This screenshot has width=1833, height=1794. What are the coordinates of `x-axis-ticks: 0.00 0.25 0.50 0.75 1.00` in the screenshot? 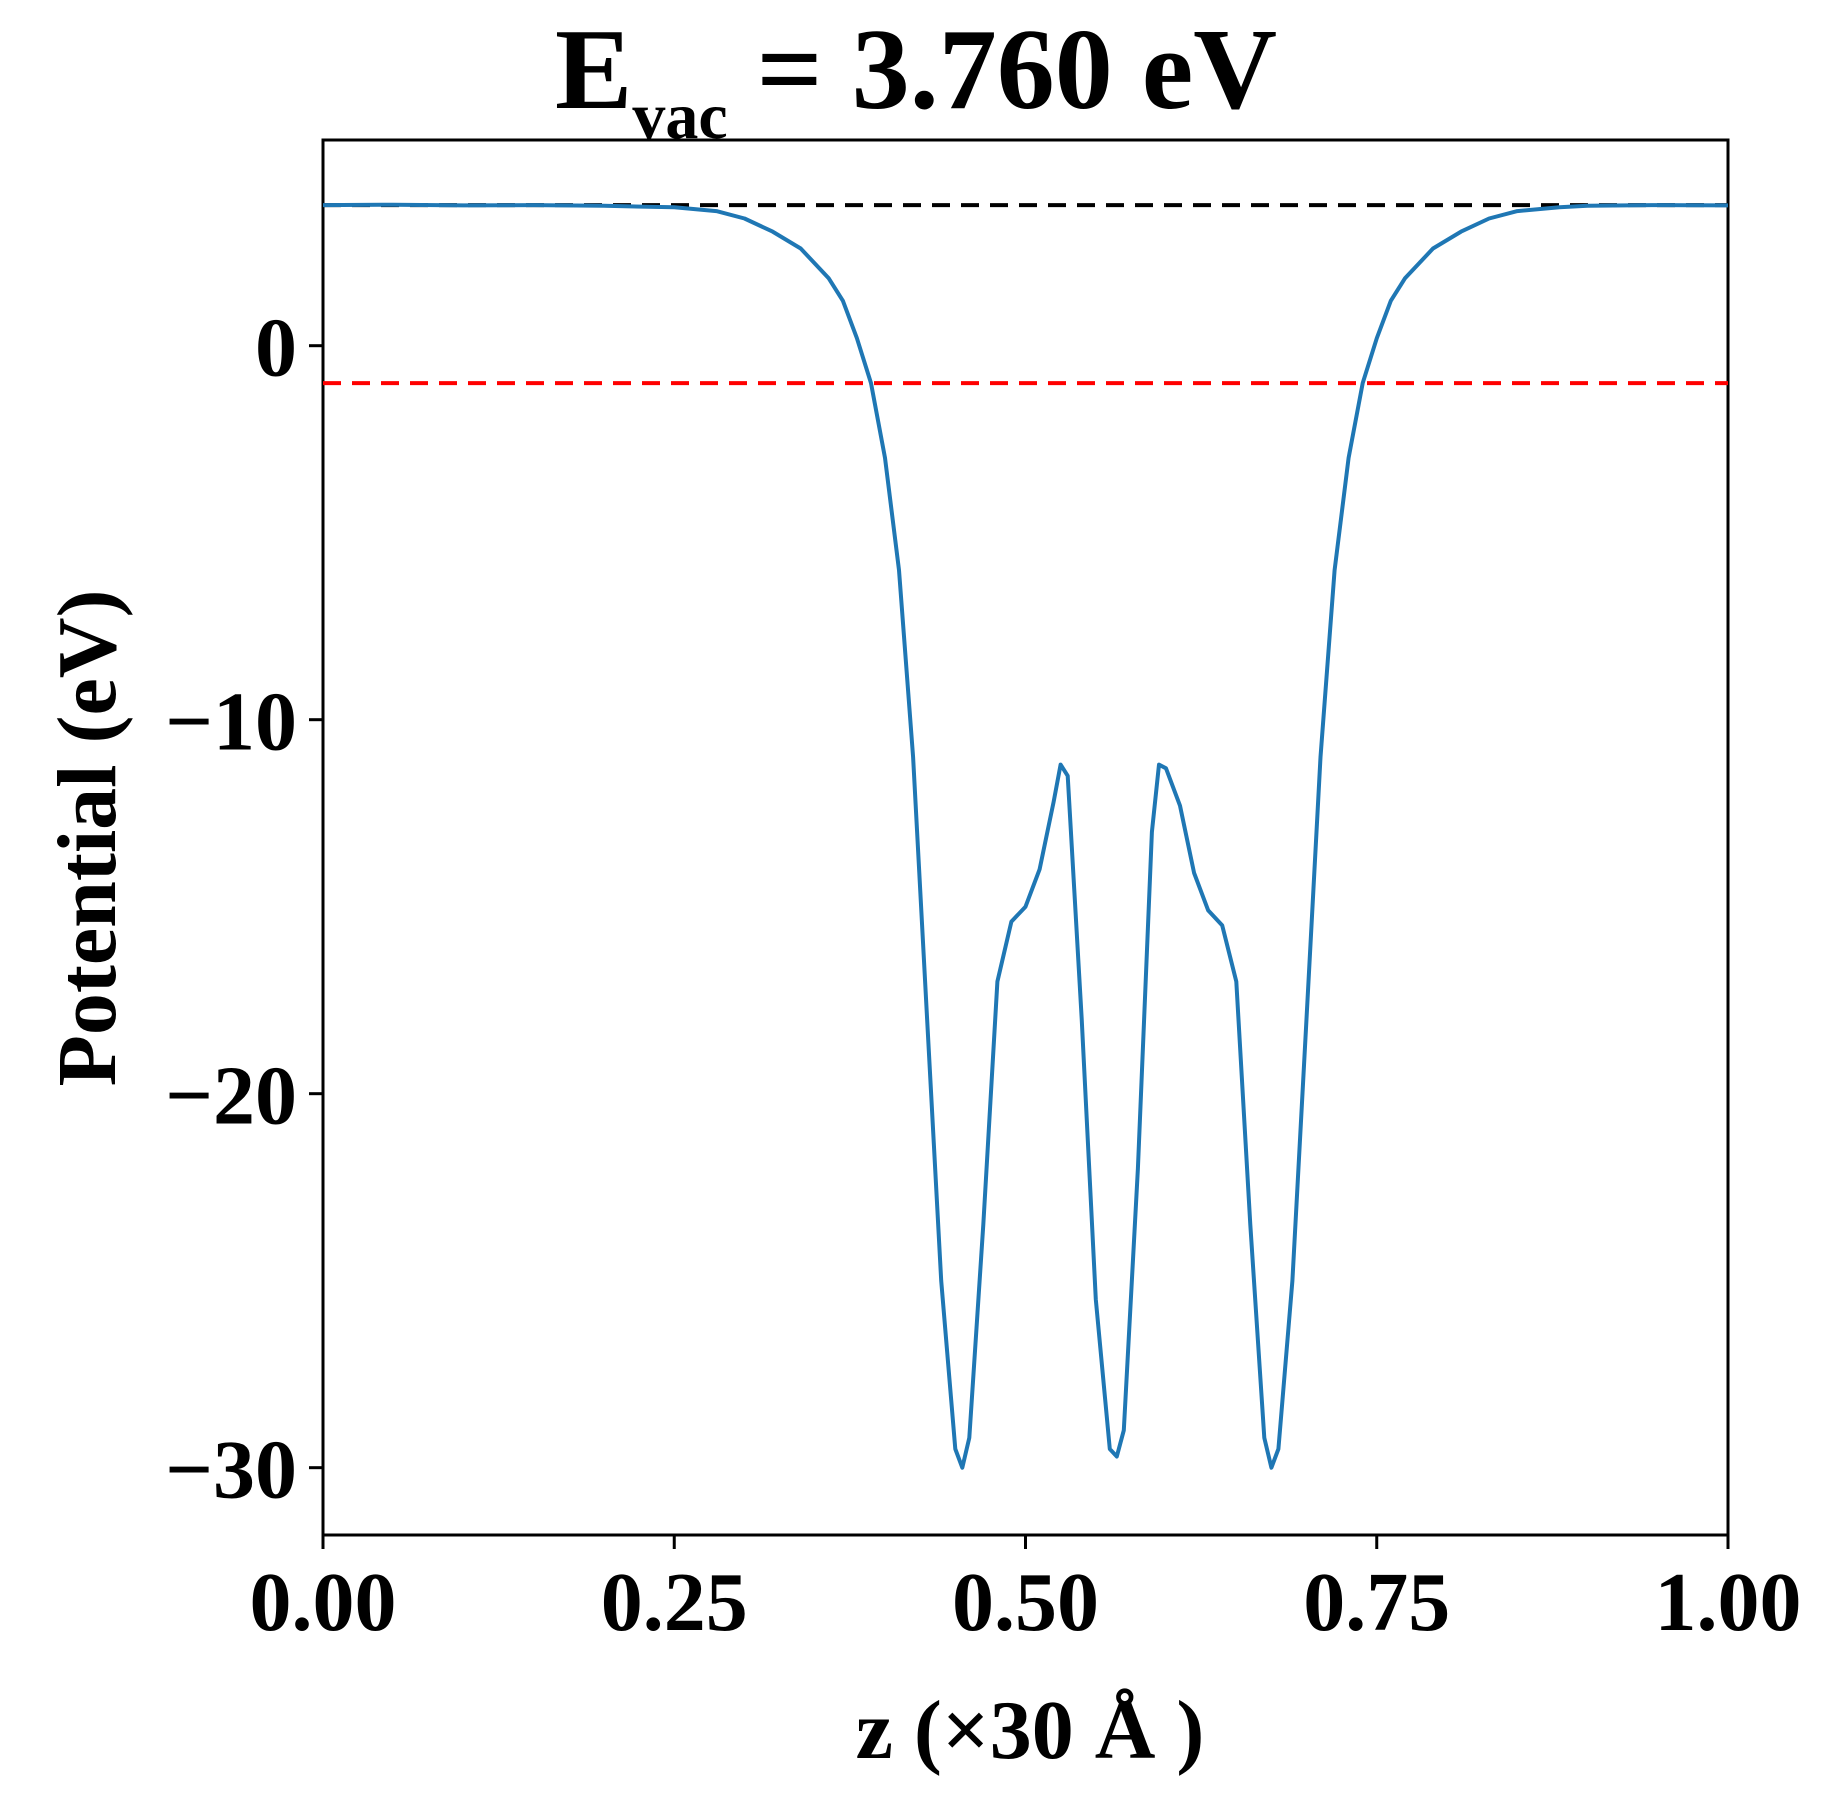 It's located at (1026, 1592).